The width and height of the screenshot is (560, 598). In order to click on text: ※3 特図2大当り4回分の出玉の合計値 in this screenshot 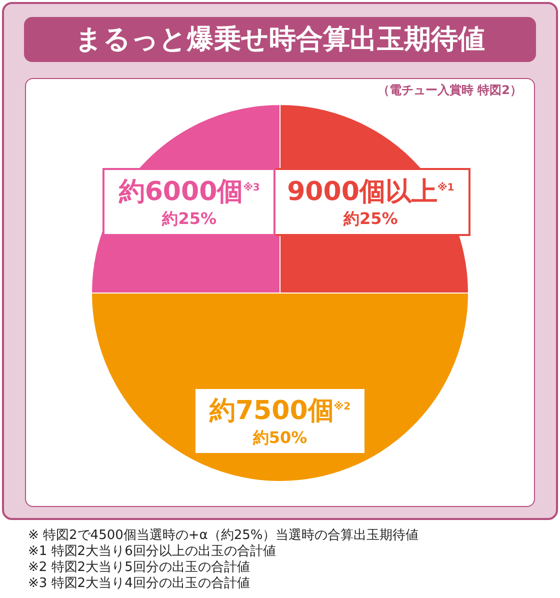, I will do `click(139, 584)`.